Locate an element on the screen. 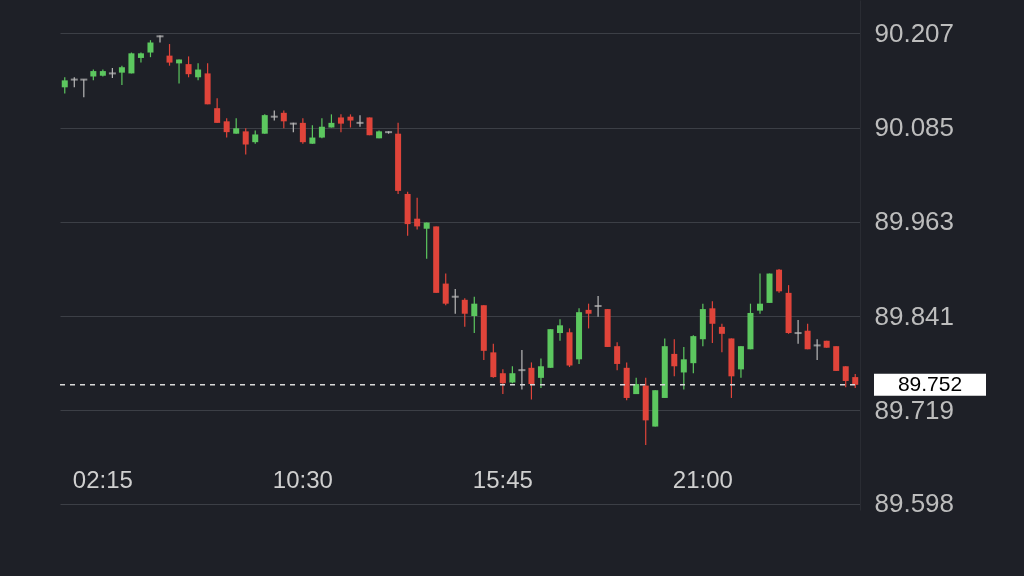 The height and width of the screenshot is (576, 1024). y-tick-label: 89.719 is located at coordinates (914, 409).